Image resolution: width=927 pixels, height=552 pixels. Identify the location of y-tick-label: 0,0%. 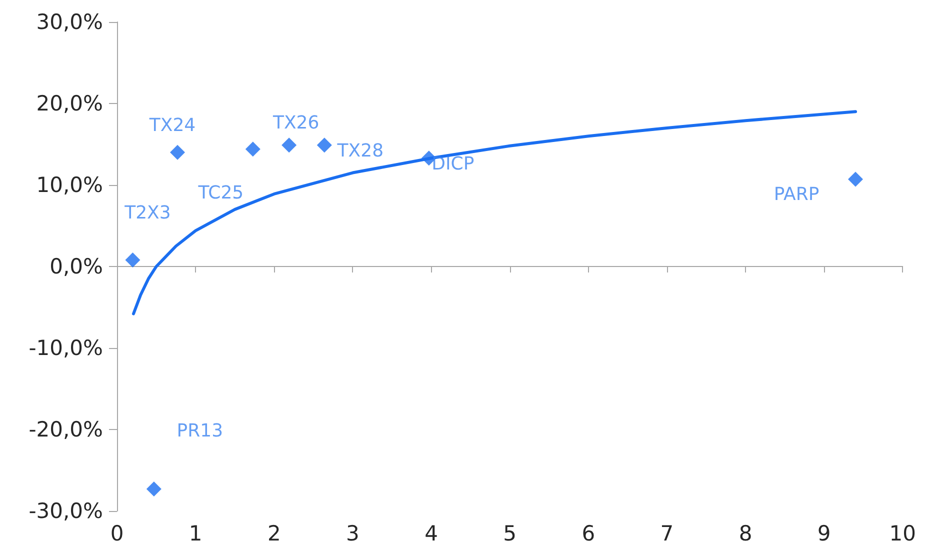
(76, 266).